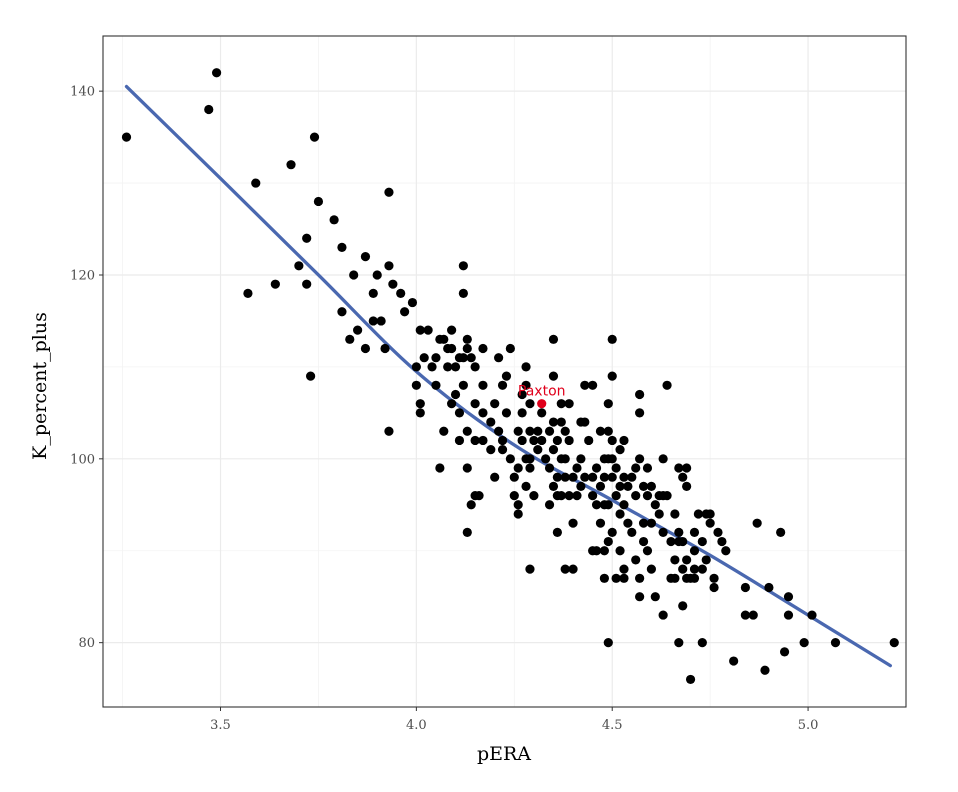 The height and width of the screenshot is (792, 958). What do you see at coordinates (40, 386) in the screenshot?
I see `y-axis-title: K_percent_plus` at bounding box center [40, 386].